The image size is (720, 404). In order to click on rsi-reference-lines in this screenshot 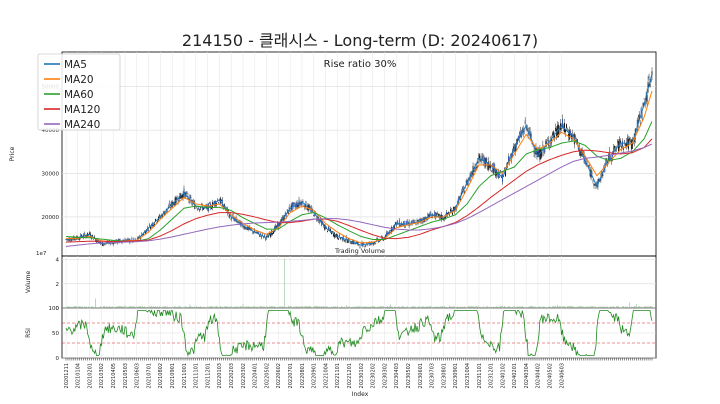, I will do `click(359, 333)`.